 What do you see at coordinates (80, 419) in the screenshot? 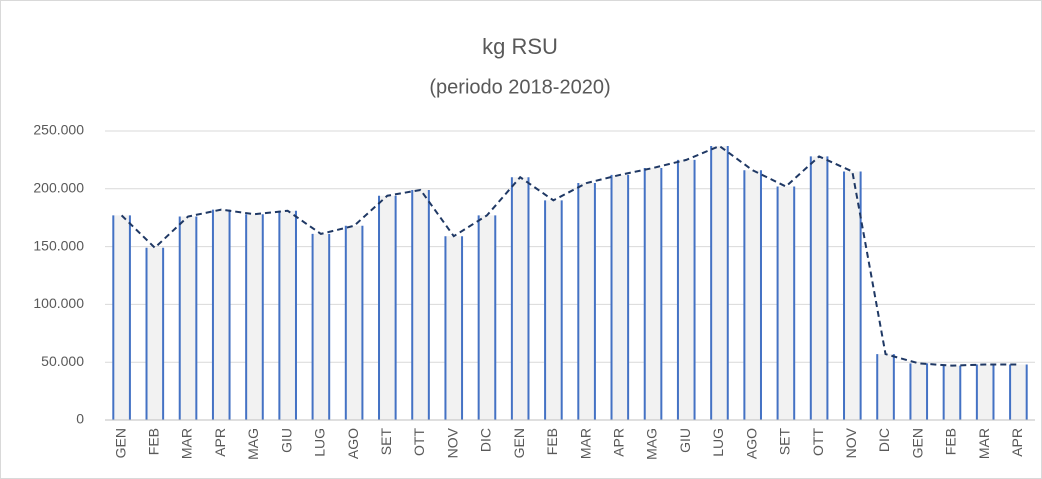
I see `y-tick-label: 0` at bounding box center [80, 419].